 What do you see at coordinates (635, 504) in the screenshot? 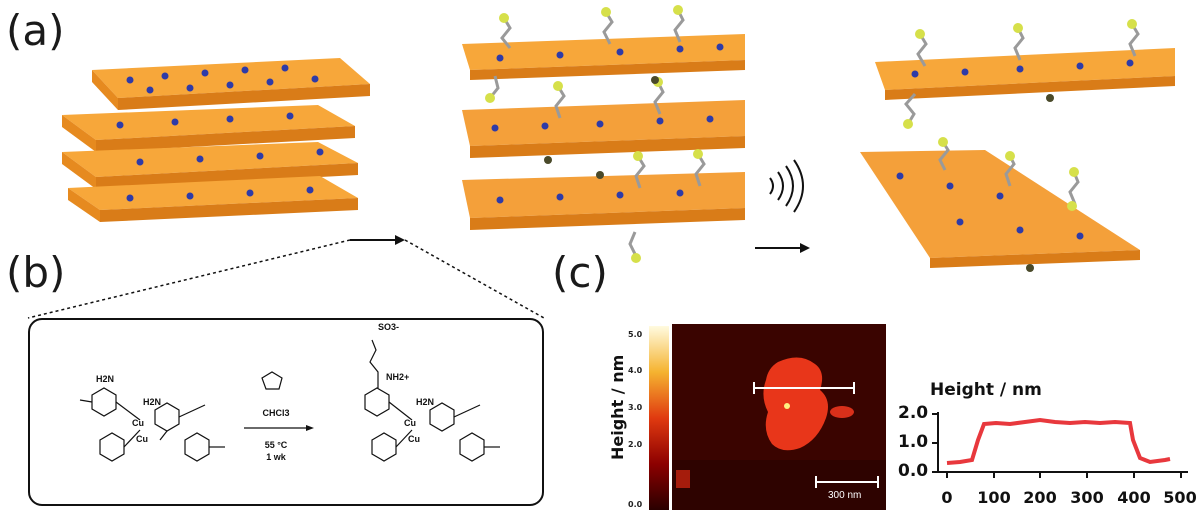
I see `colorbar-tick: 0.0` at bounding box center [635, 504].